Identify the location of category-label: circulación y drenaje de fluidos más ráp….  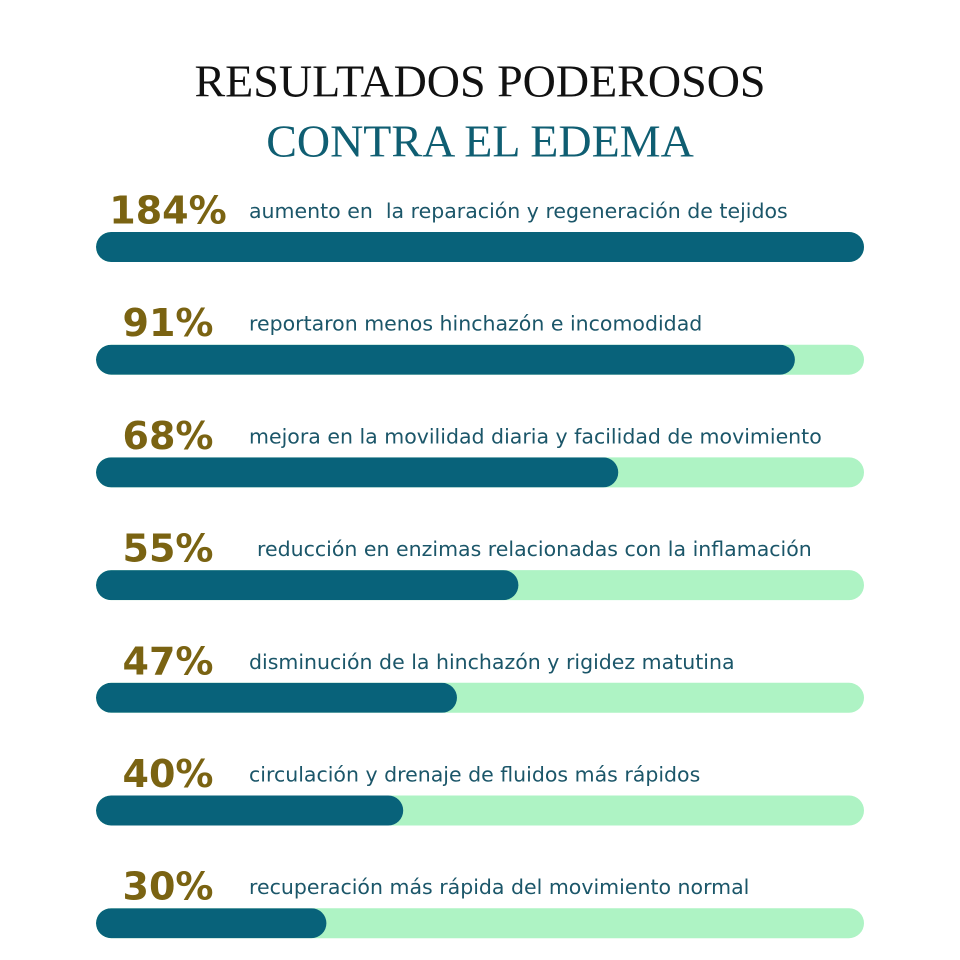
(474, 775).